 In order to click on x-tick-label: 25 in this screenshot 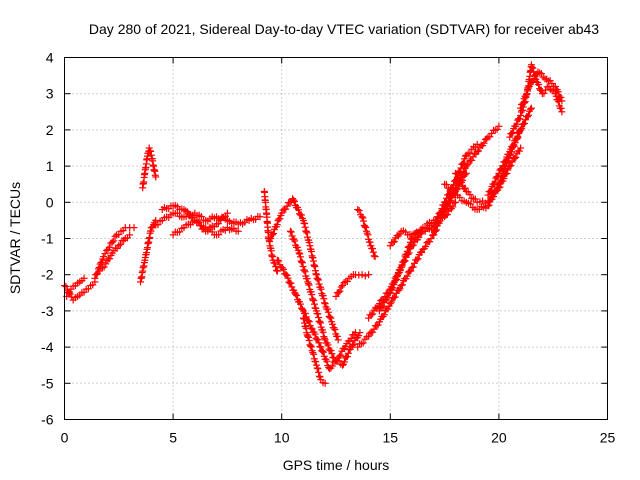, I will do `click(608, 438)`.